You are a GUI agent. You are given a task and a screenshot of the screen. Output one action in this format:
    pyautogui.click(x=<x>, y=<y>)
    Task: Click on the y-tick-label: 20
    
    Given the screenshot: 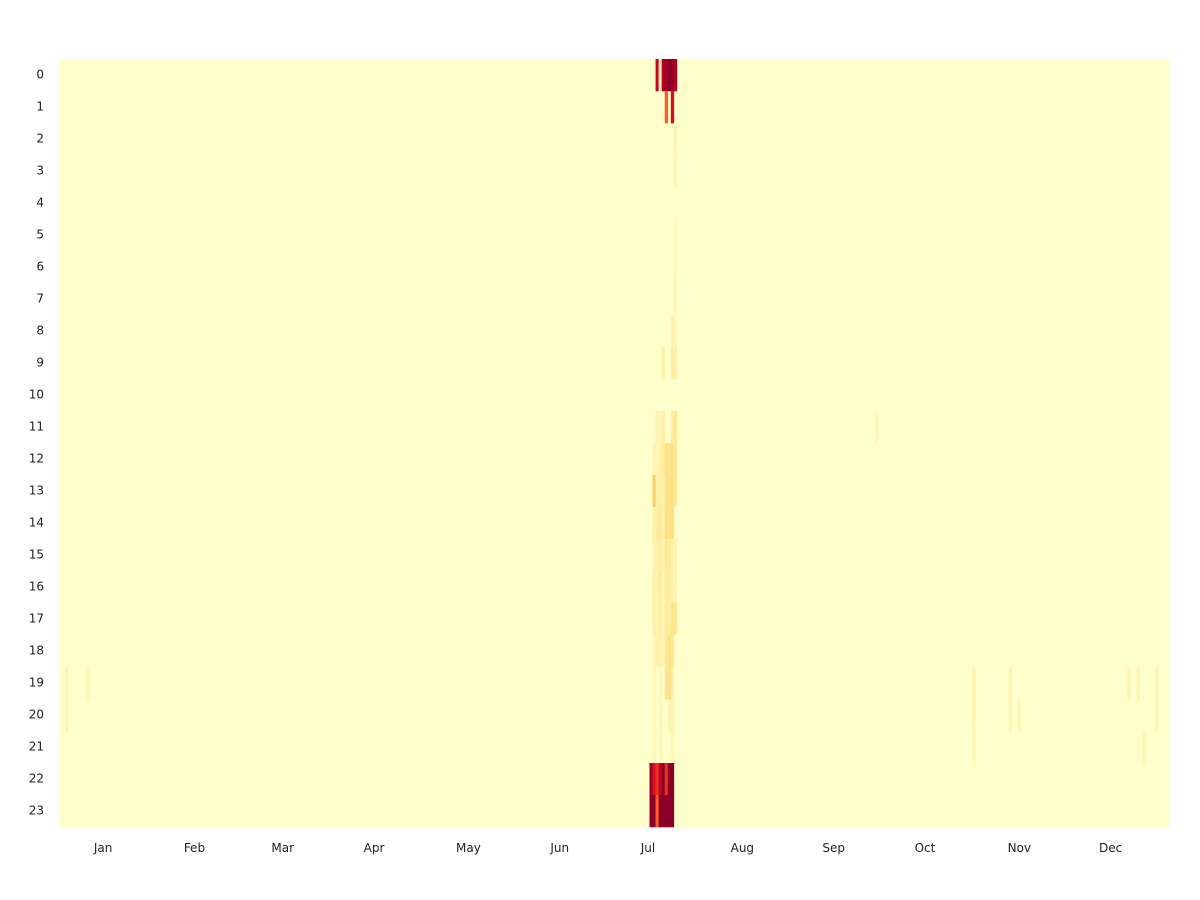 What is the action you would take?
    pyautogui.click(x=36, y=715)
    